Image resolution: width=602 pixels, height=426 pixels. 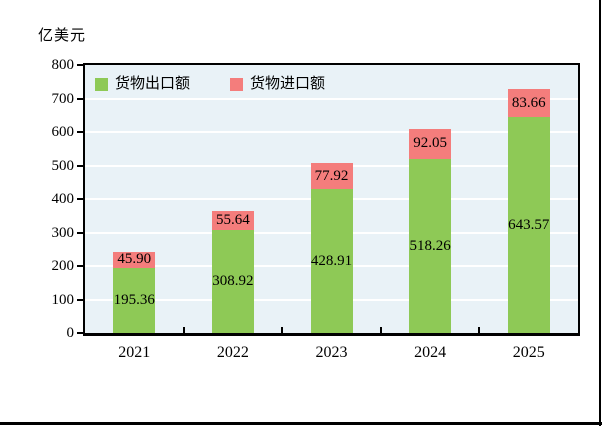 I want to click on bar-value-label: 83.66, so click(x=528, y=102).